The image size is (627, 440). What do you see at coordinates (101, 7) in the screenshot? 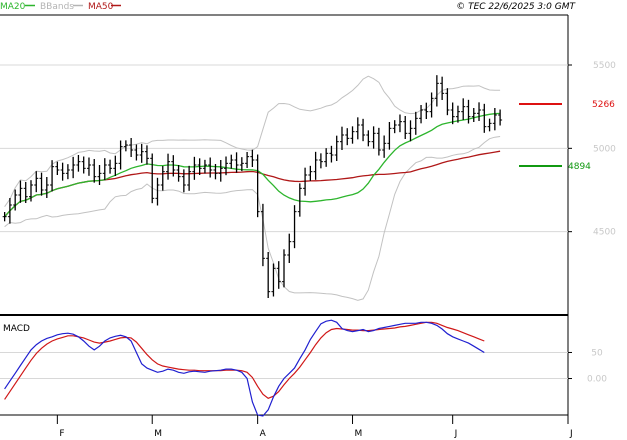
I see `legend-ma50: MA50` at bounding box center [101, 7].